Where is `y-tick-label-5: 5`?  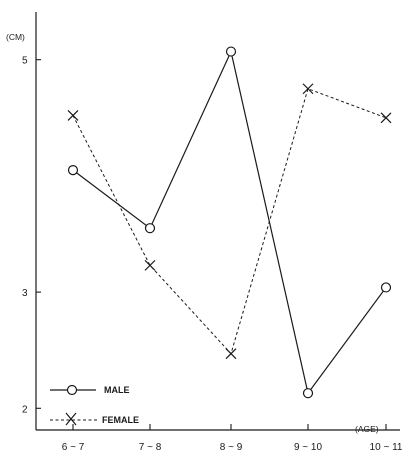
y-tick-label-5: 5 is located at coordinates (25, 61).